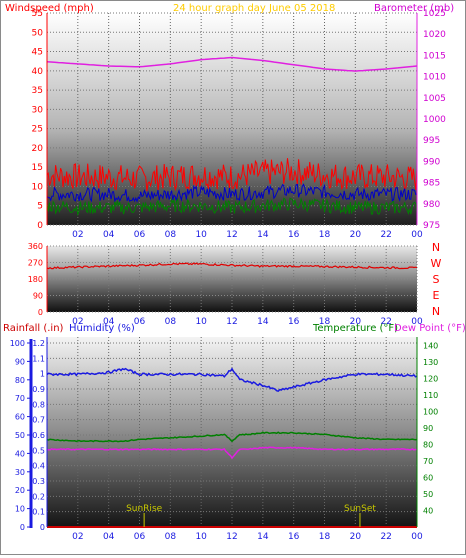 The width and height of the screenshot is (466, 558). What do you see at coordinates (33, 328) in the screenshot?
I see `rainfall-axis-title: Rainfall (.in)` at bounding box center [33, 328].